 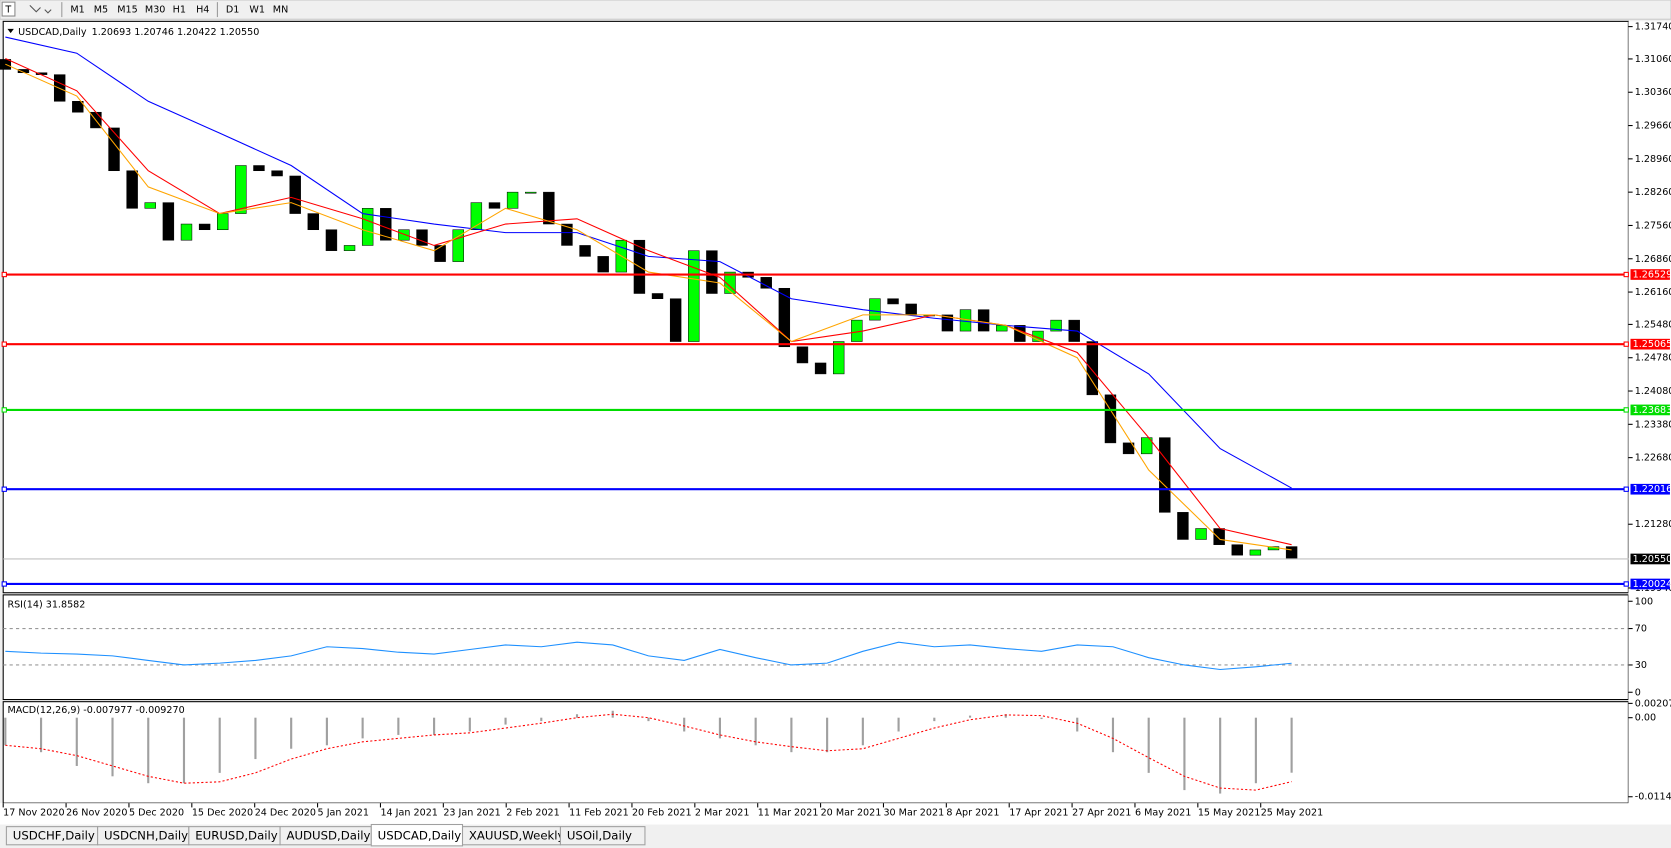 What do you see at coordinates (1653, 391) in the screenshot?
I see `y-tick-label: 1.24080` at bounding box center [1653, 391].